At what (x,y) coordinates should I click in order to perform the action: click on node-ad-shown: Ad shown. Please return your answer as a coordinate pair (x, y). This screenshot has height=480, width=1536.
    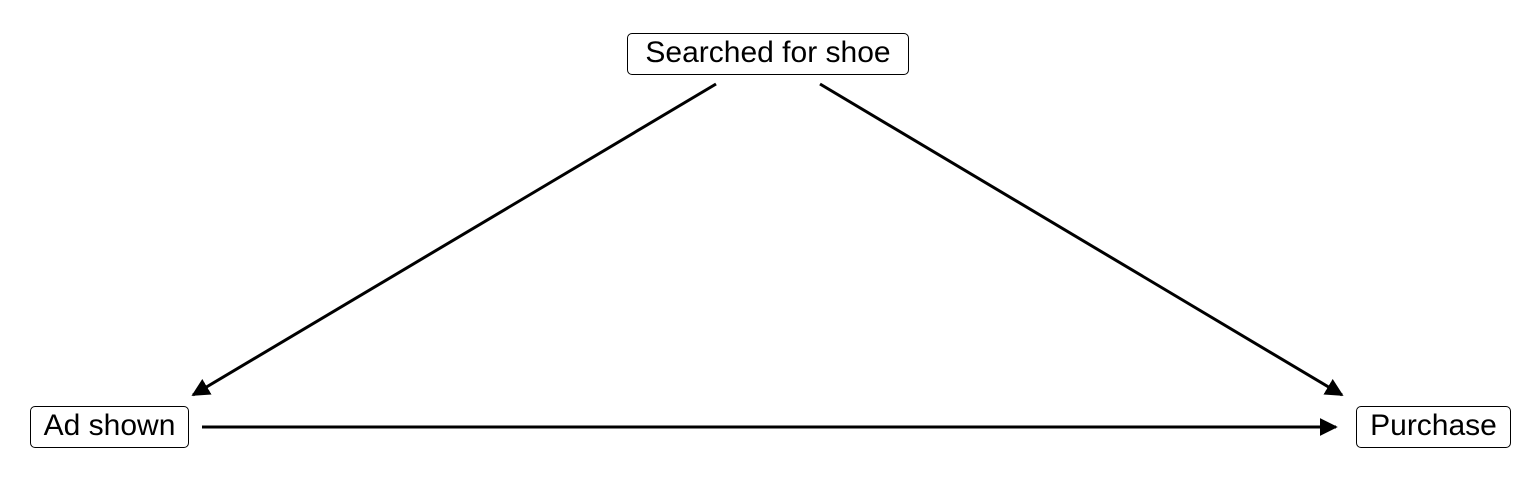
    Looking at the image, I should click on (109, 427).